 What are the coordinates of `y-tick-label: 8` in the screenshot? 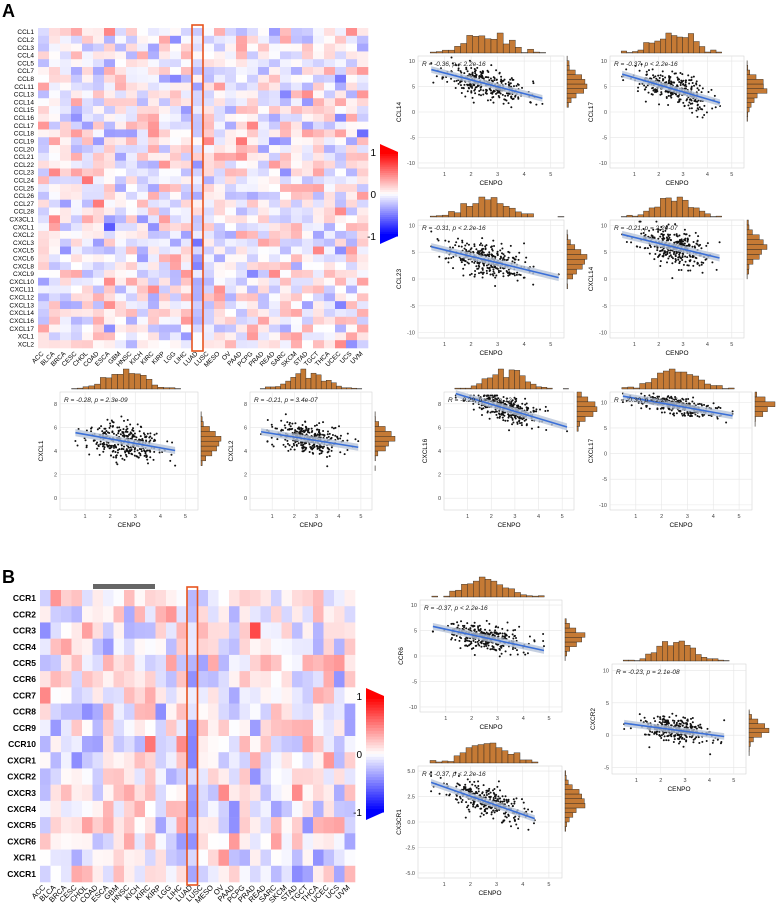 It's located at (55, 405).